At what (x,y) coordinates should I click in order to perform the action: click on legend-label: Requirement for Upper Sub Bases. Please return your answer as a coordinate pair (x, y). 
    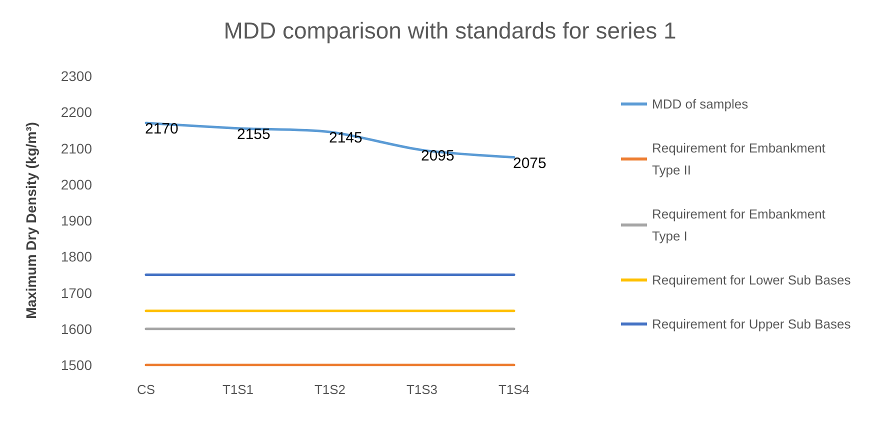
    Looking at the image, I should click on (752, 324).